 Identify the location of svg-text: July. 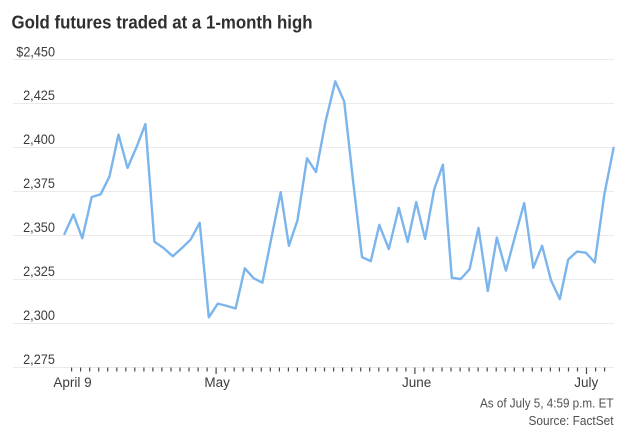
(586, 382).